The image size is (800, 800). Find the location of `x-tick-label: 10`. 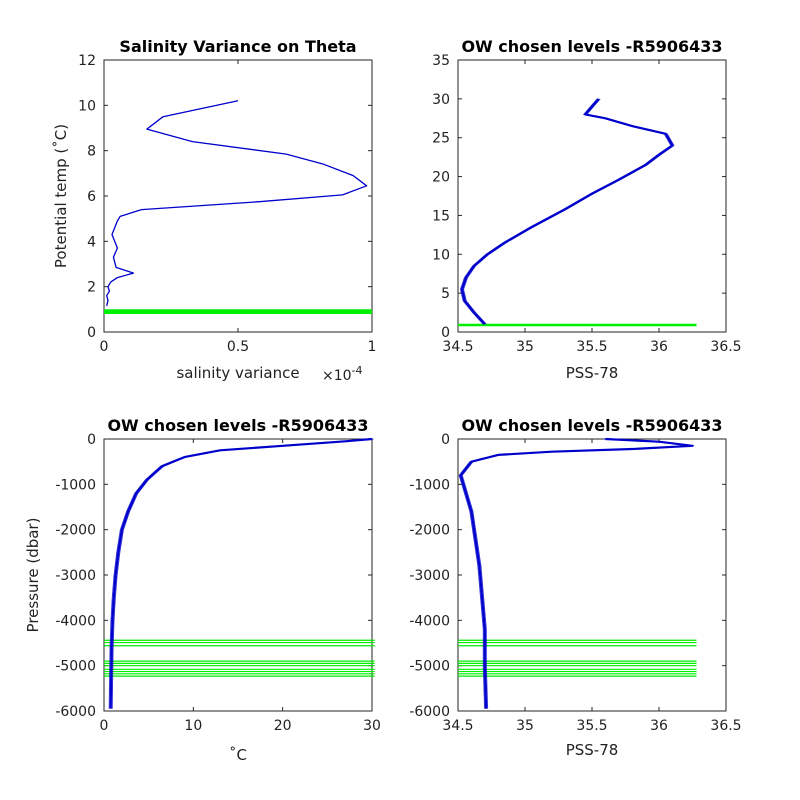

x-tick-label: 10 is located at coordinates (193, 726).